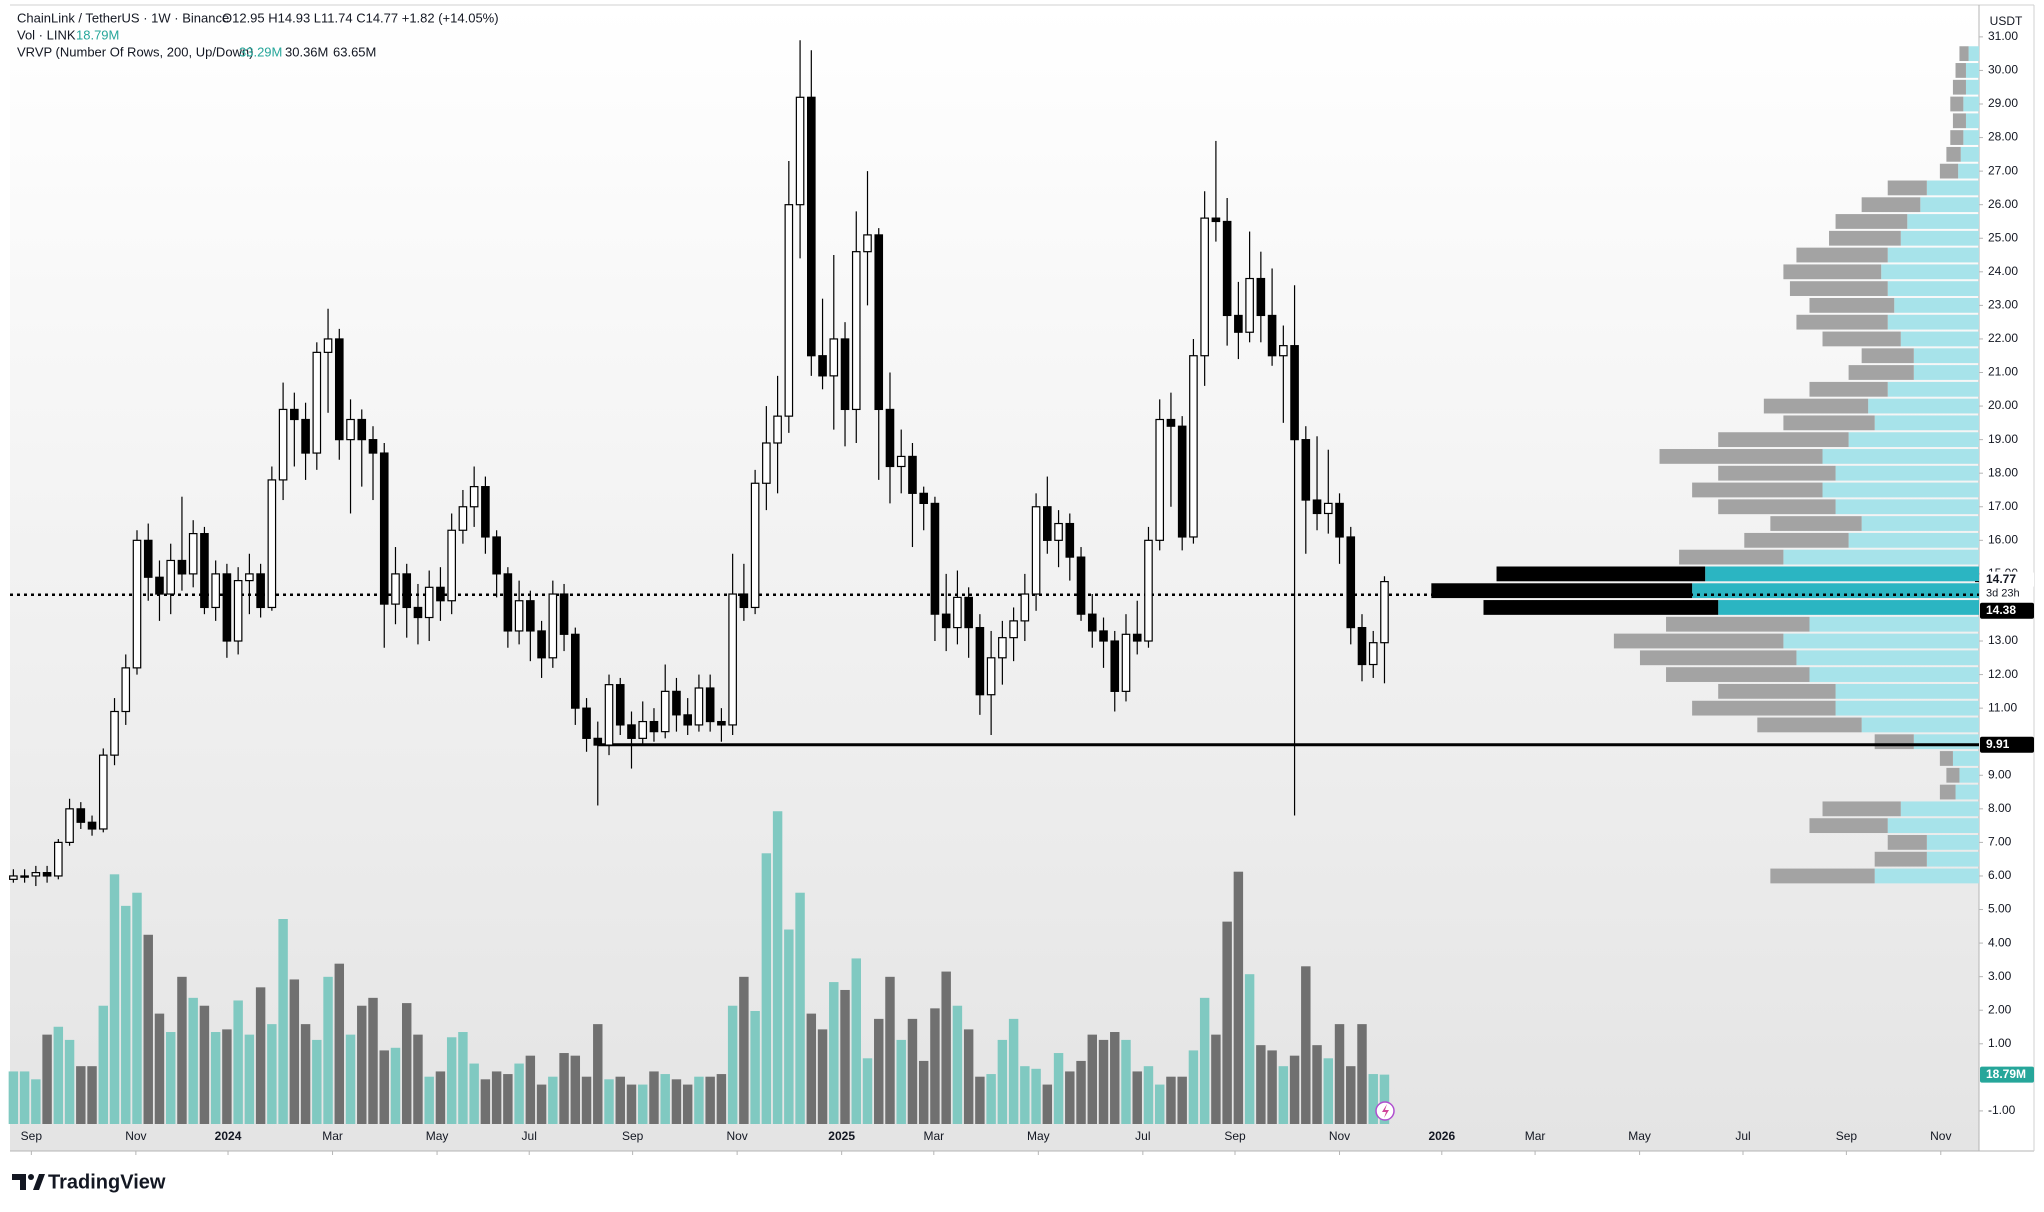 This screenshot has width=2044, height=1212. What do you see at coordinates (2000, 1043) in the screenshot?
I see `y-tick-label: 1.00` at bounding box center [2000, 1043].